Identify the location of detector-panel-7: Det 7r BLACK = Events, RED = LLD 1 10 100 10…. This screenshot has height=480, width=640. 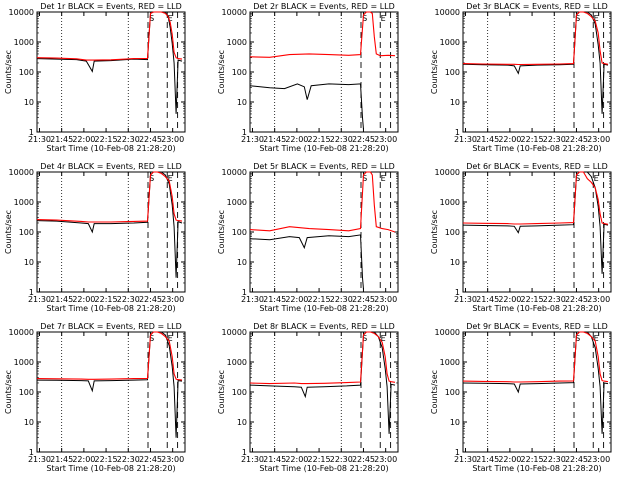
(95, 397).